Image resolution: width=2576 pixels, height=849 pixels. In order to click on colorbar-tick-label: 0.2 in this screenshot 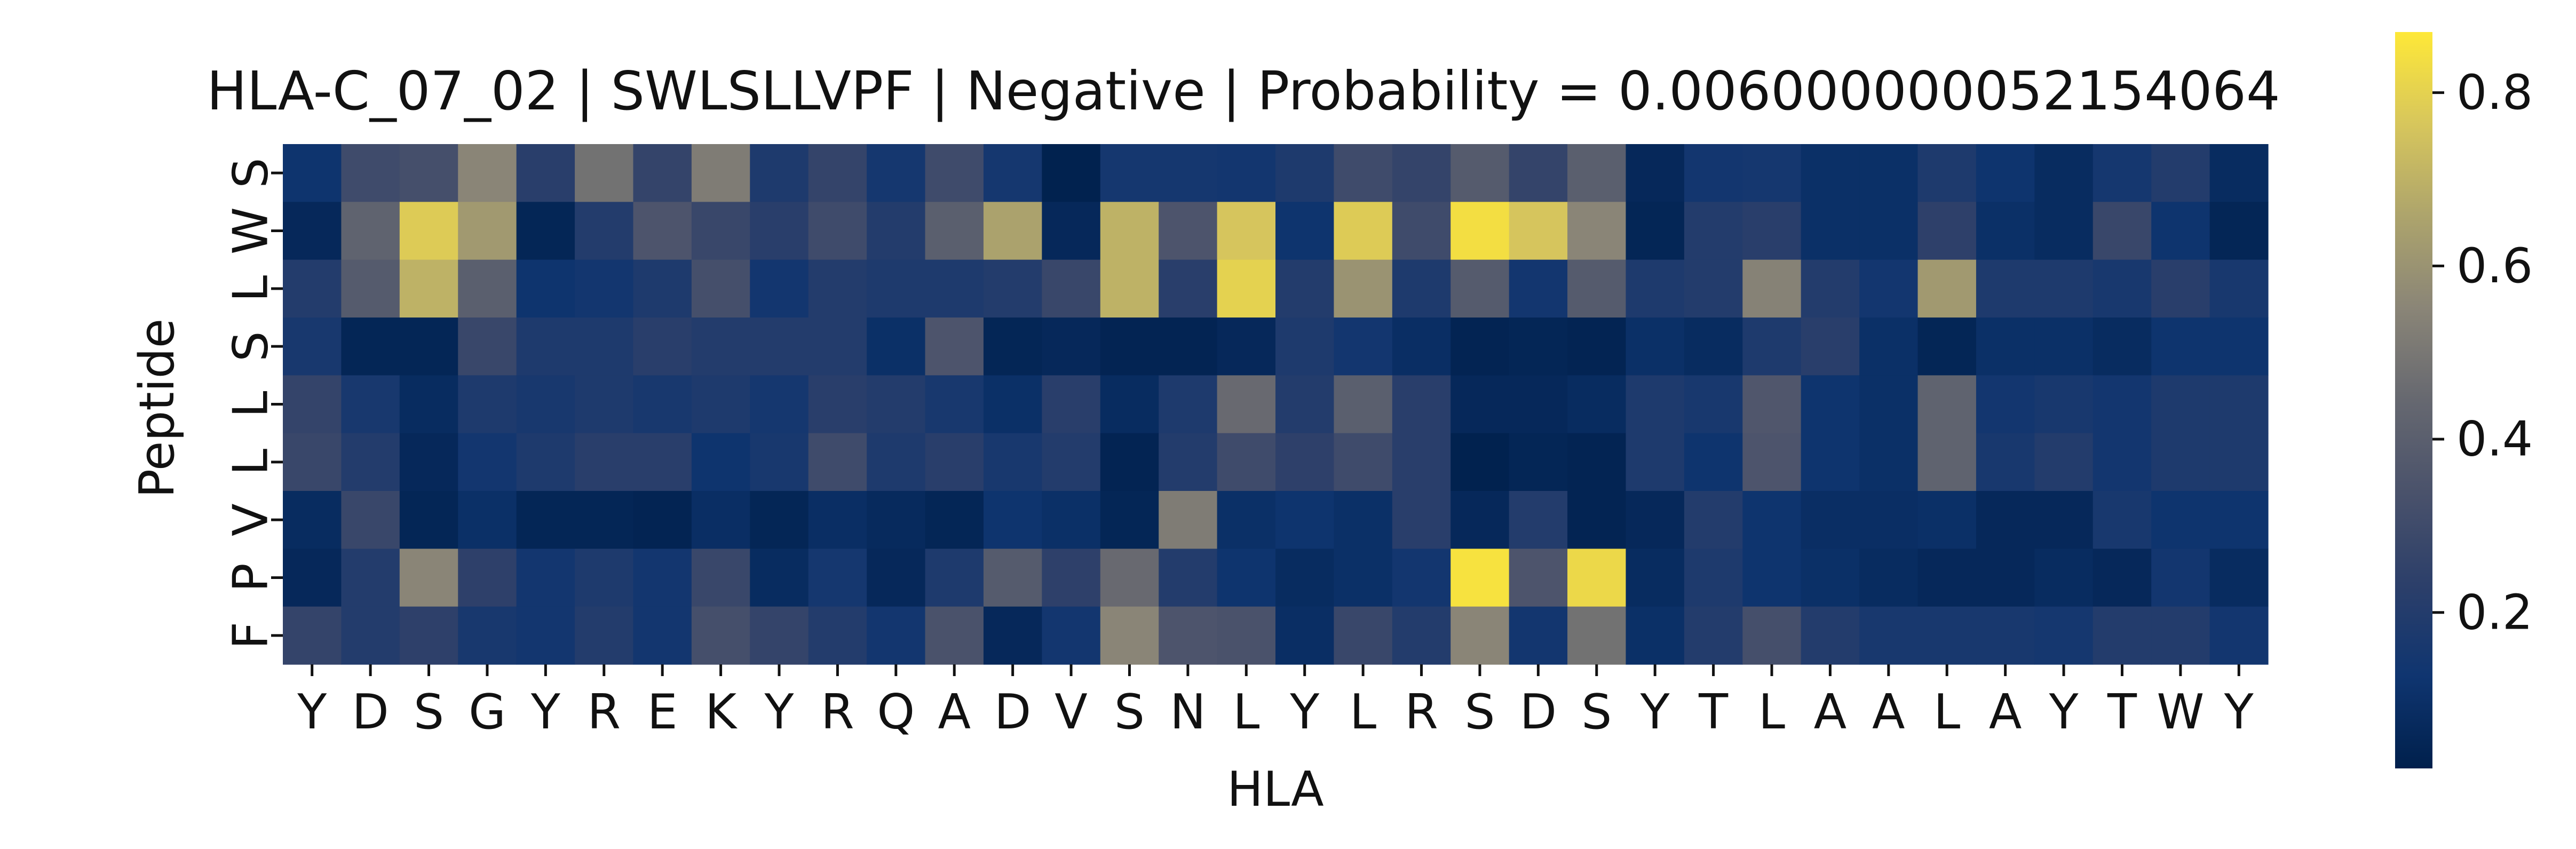, I will do `click(2494, 612)`.